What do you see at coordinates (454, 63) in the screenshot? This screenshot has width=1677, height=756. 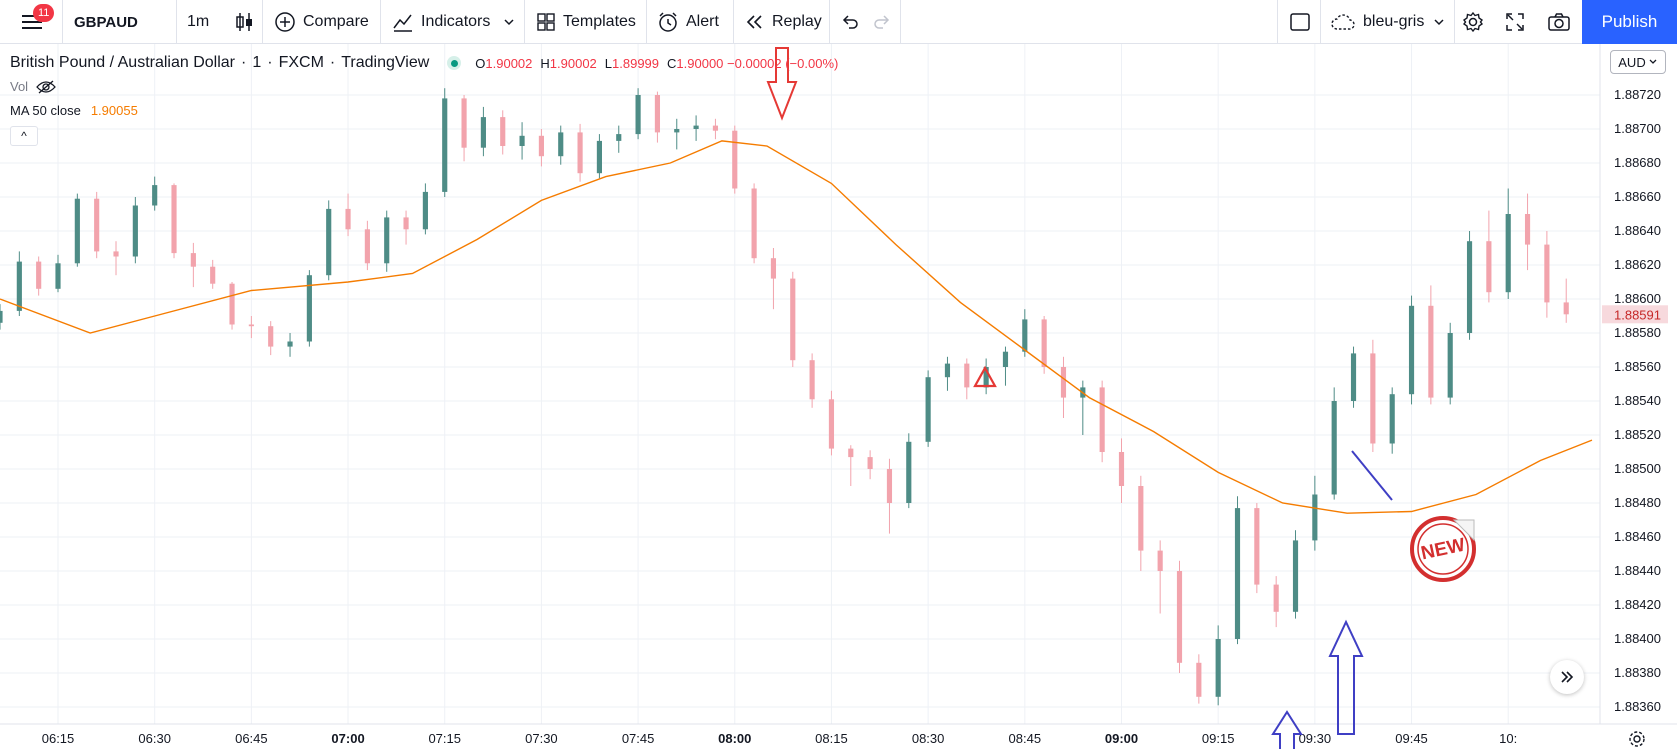 I see `market-status-icon` at bounding box center [454, 63].